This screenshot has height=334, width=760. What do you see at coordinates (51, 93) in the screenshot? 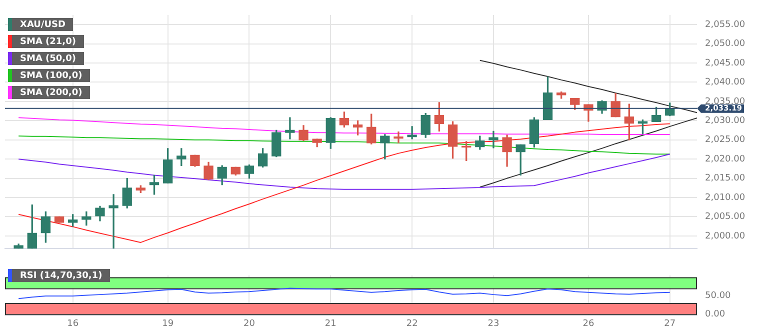
I see `legend-label: SMA (200,0)` at bounding box center [51, 93].